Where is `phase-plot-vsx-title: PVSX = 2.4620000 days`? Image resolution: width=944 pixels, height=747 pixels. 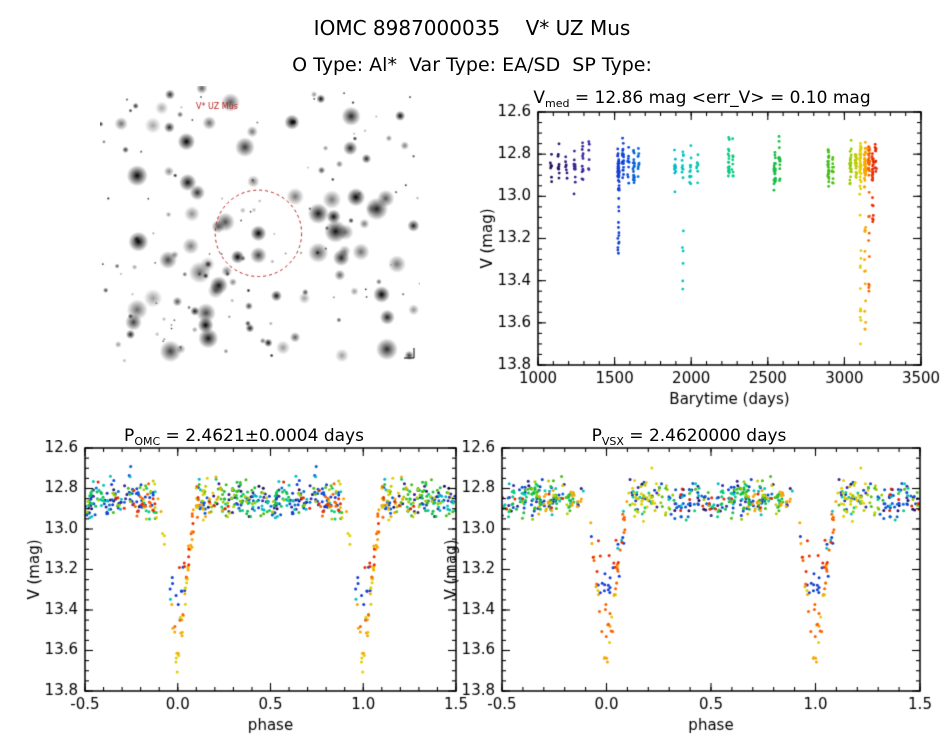 phase-plot-vsx-title: PVSX = 2.4620000 days is located at coordinates (689, 437).